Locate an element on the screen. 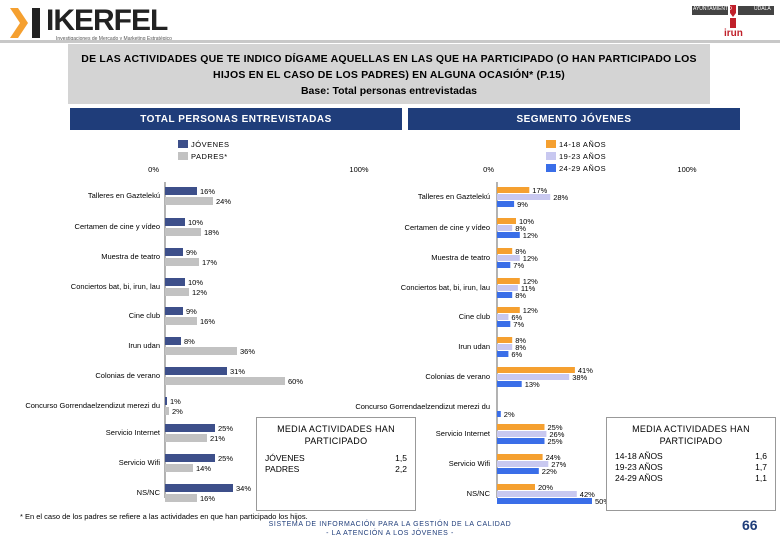  data-label: 26% is located at coordinates (556, 434).